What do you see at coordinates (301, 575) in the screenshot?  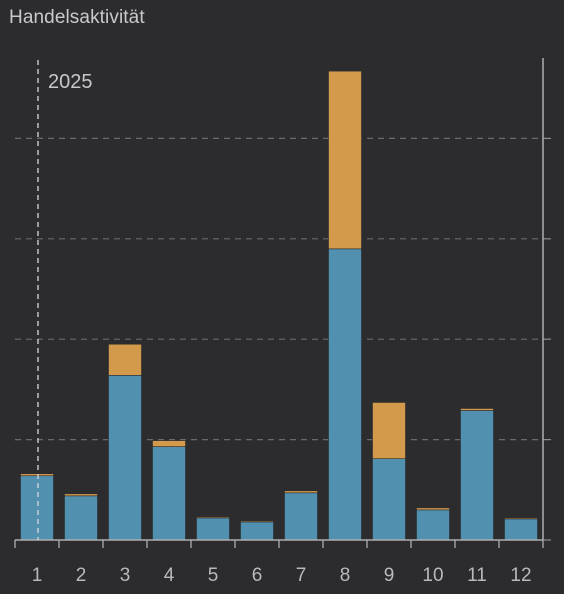 I see `x-tick-label: 7` at bounding box center [301, 575].